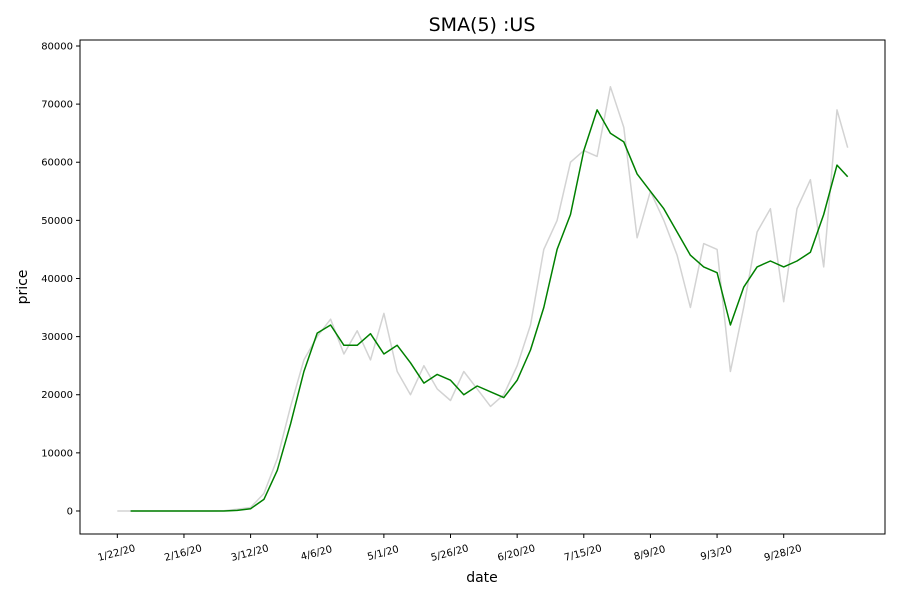  What do you see at coordinates (57, 46) in the screenshot?
I see `y-tick-label: 80000` at bounding box center [57, 46].